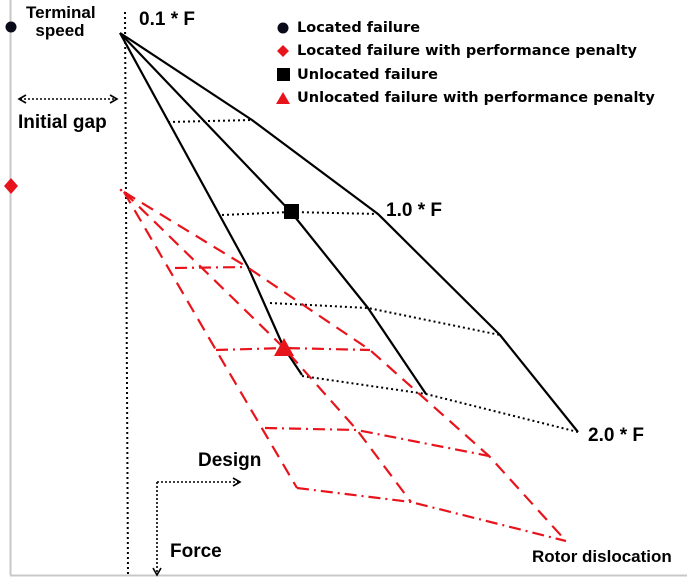 The height and width of the screenshot is (580, 687). What do you see at coordinates (197, 527) in the screenshot?
I see `design-force-arrows` at bounding box center [197, 527].